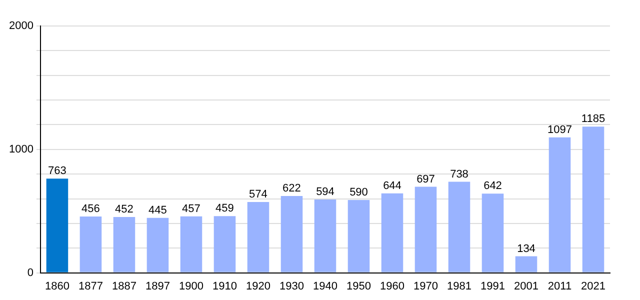  Describe the element at coordinates (459, 286) in the screenshot. I see `x-tick-label: 1981` at that location.